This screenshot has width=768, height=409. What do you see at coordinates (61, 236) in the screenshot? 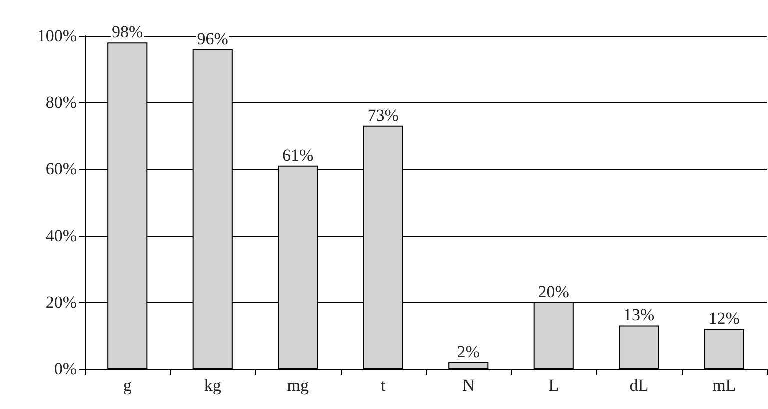
I see `y-tick-label: 40%` at bounding box center [61, 236].